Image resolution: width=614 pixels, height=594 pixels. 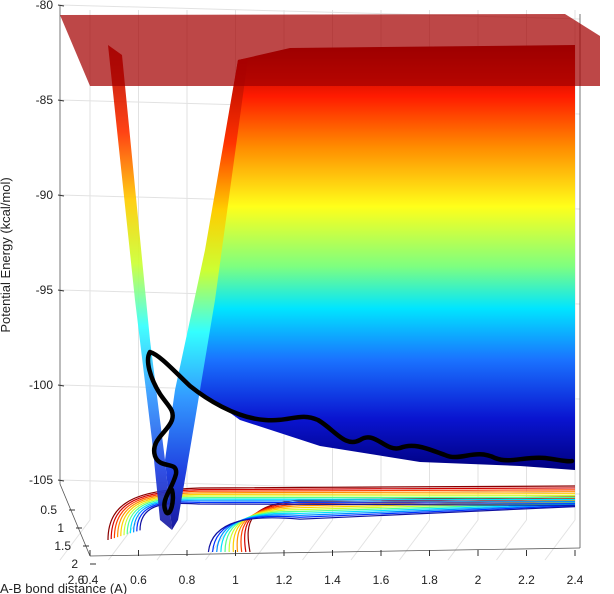 What do you see at coordinates (206, 294) in the screenshot?
I see `energy-well-wall` at bounding box center [206, 294].